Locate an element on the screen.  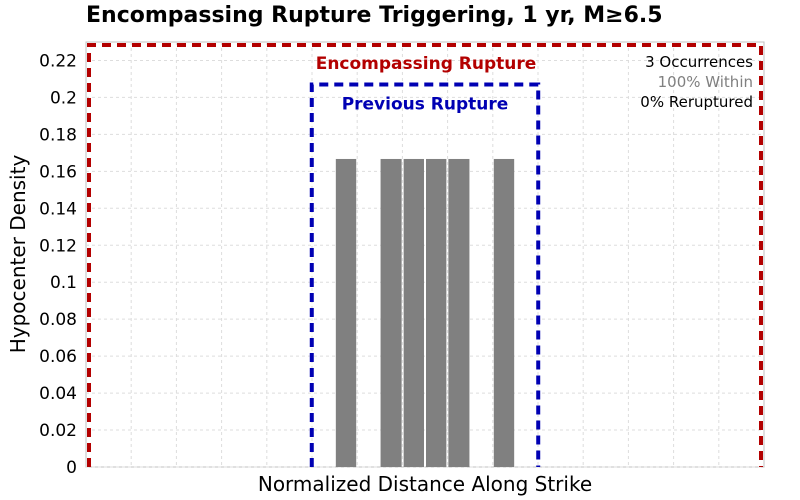
y-tick-label: 0.06 is located at coordinates (58, 357).